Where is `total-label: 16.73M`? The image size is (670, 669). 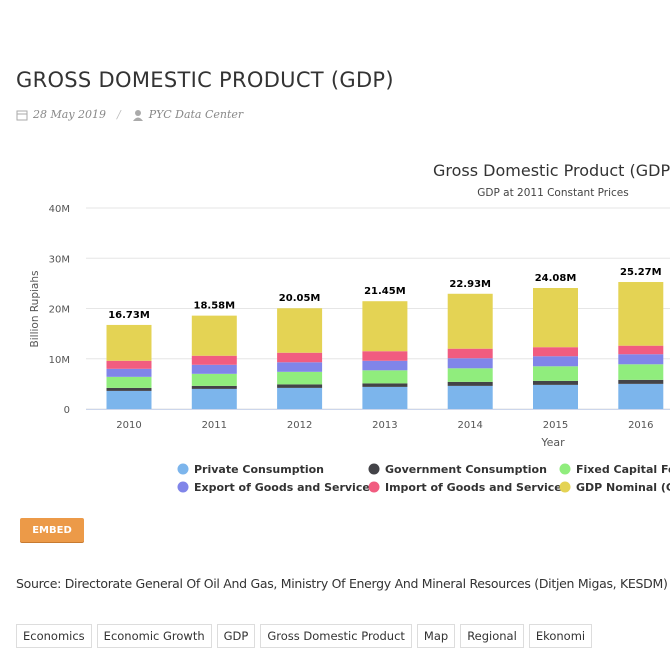 total-label: 16.73M is located at coordinates (129, 315).